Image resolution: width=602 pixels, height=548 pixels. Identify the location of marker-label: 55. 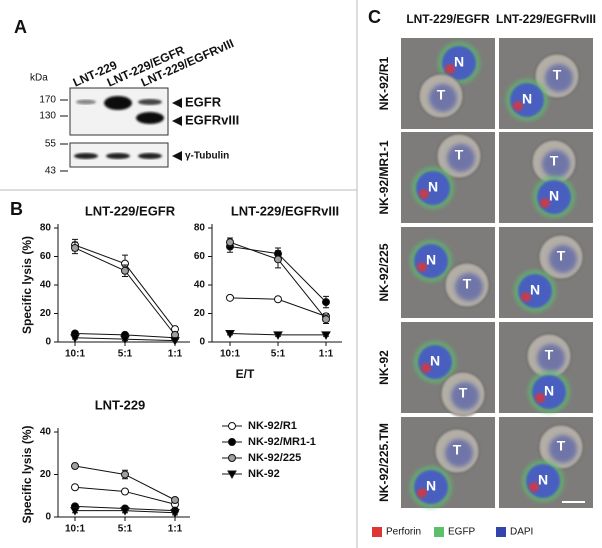
(51, 144).